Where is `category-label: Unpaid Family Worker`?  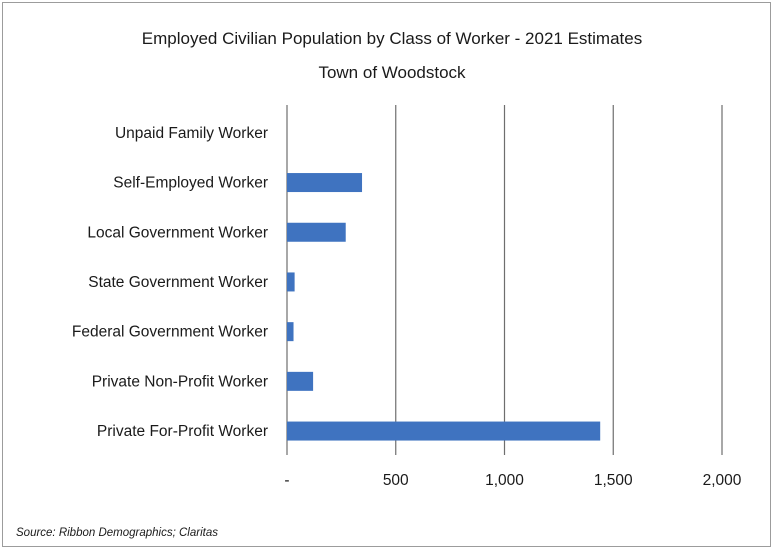
category-label: Unpaid Family Worker is located at coordinates (191, 133).